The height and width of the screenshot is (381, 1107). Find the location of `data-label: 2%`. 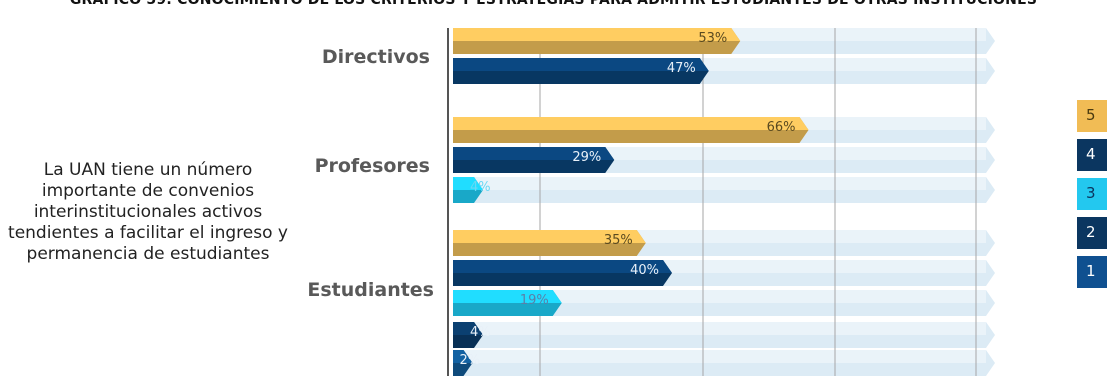

data-label: 2% is located at coordinates (470, 360).